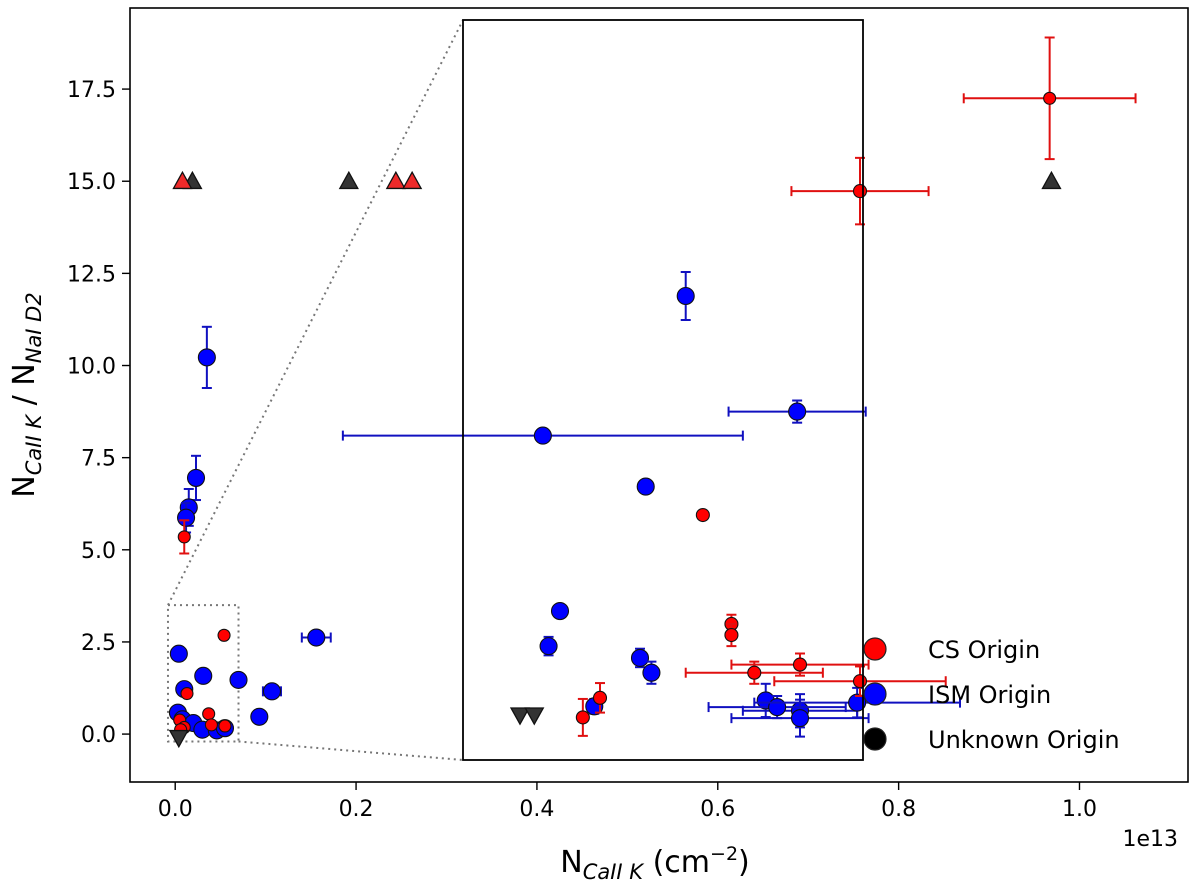 The width and height of the screenshot is (1200, 888). Describe the element at coordinates (1079, 809) in the screenshot. I see `x-tick-label-5: 1.0` at that location.